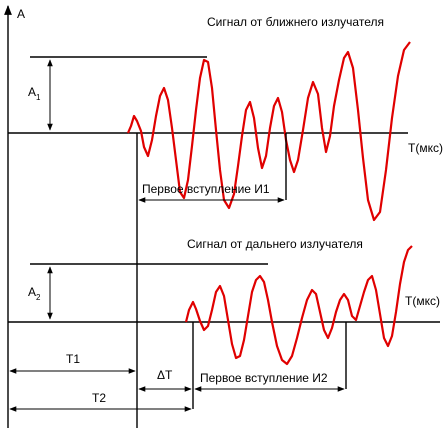  What do you see at coordinates (275, 244) in the screenshot?
I see `far-signal-title: Сигнал от дальнего излучателя` at bounding box center [275, 244].